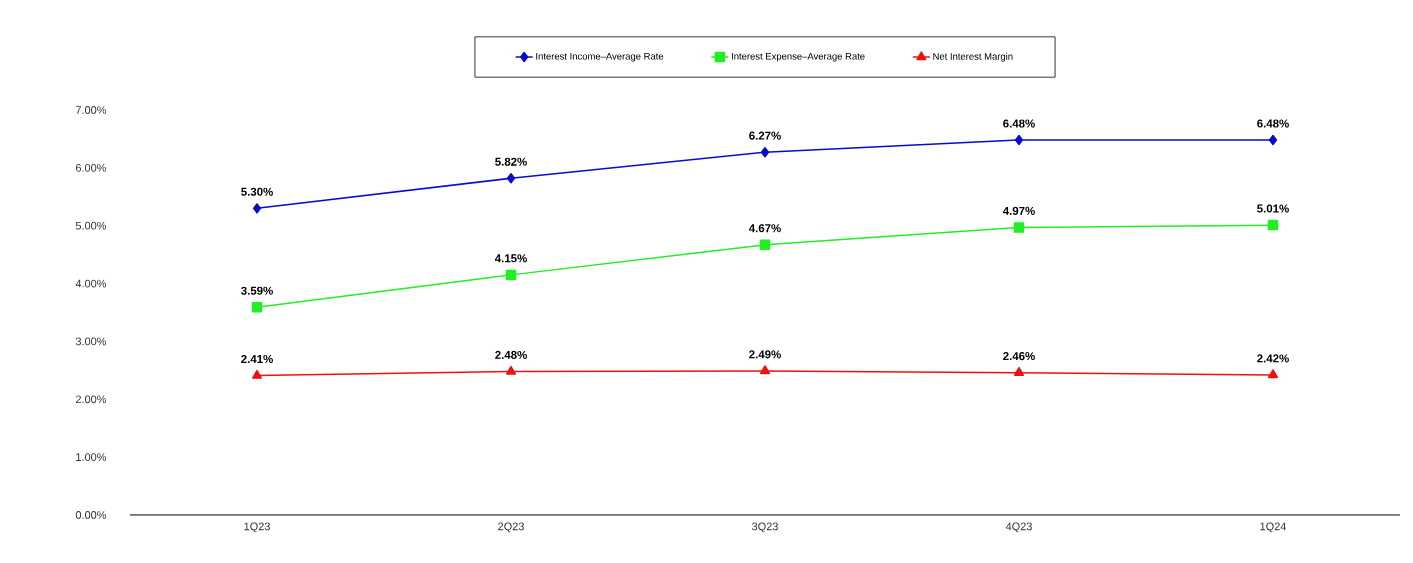  I want to click on legend-label: Interest Income–Average Rate, so click(600, 57).